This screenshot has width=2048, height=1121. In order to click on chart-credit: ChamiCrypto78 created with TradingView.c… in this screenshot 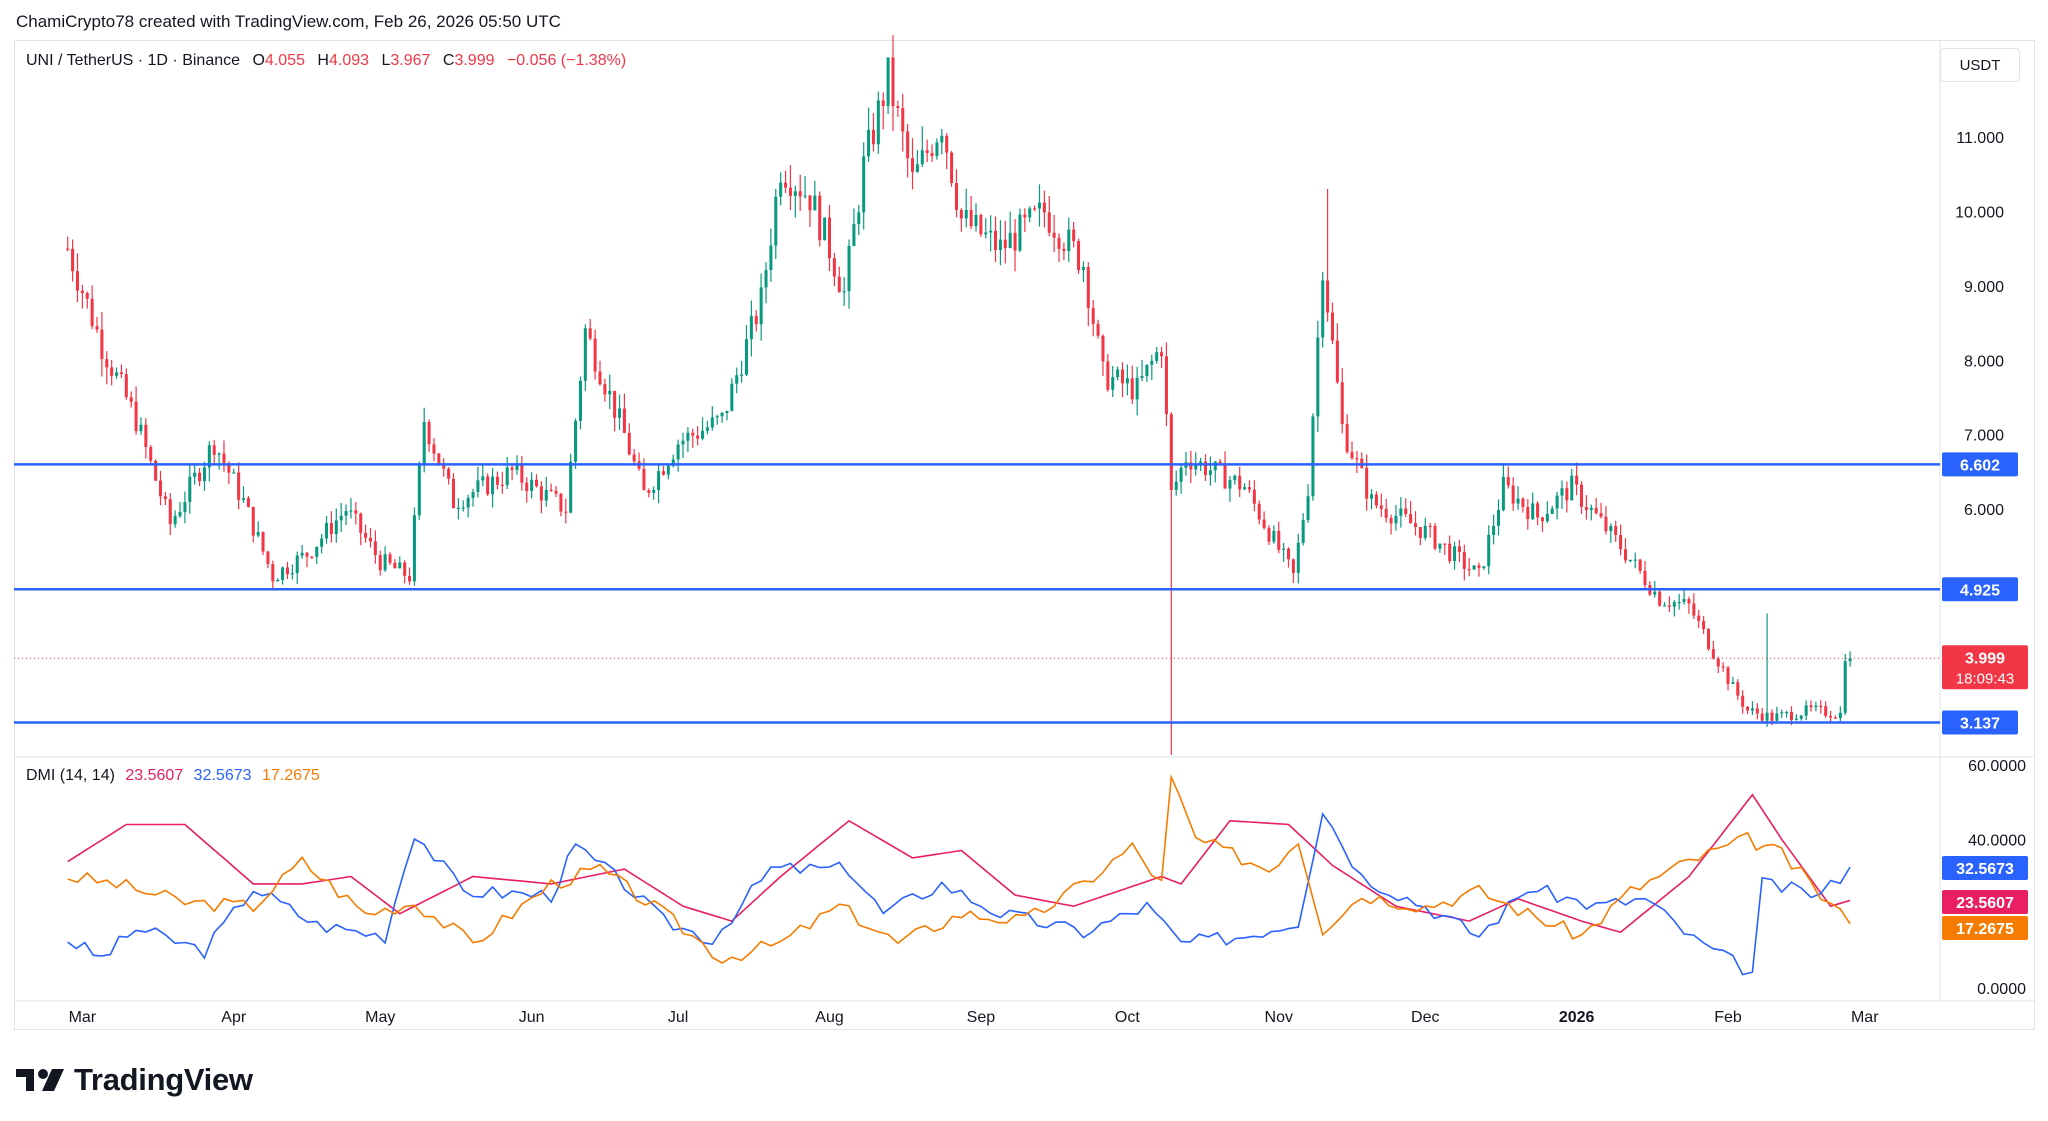, I will do `click(288, 21)`.